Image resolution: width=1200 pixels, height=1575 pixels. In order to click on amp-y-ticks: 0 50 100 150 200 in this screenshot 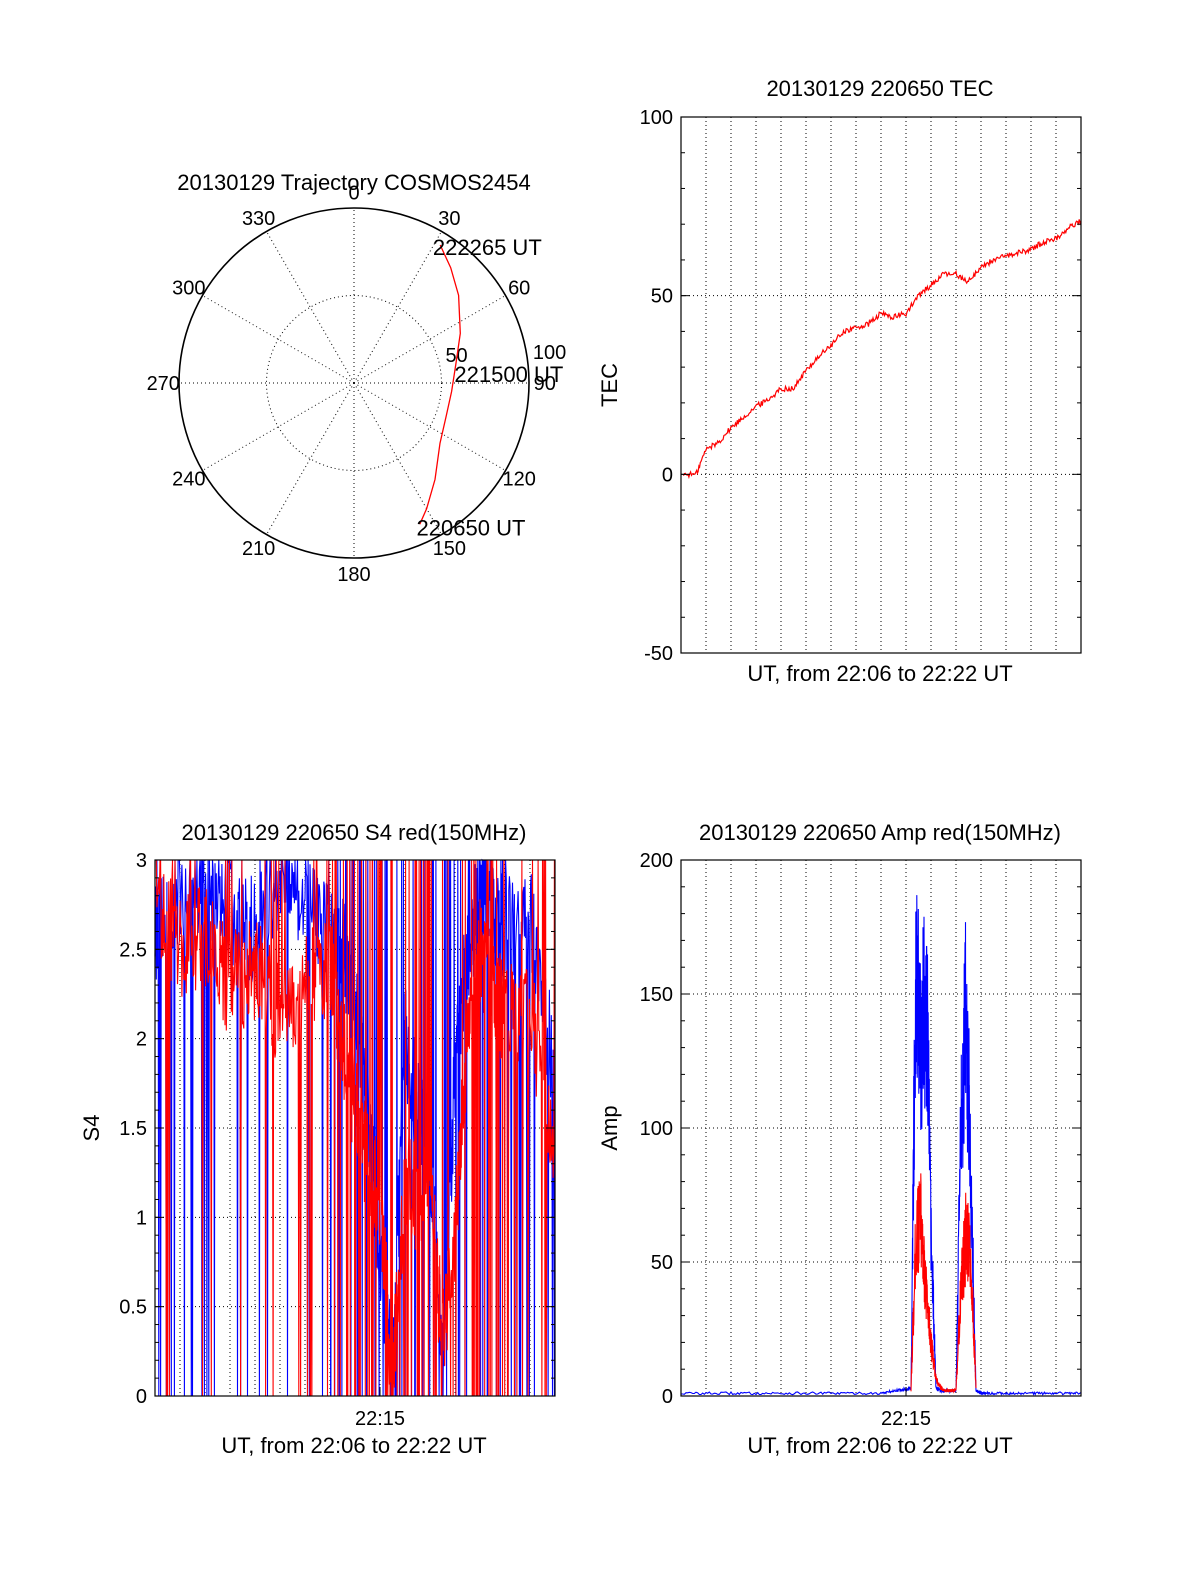, I will do `click(860, 1129)`.